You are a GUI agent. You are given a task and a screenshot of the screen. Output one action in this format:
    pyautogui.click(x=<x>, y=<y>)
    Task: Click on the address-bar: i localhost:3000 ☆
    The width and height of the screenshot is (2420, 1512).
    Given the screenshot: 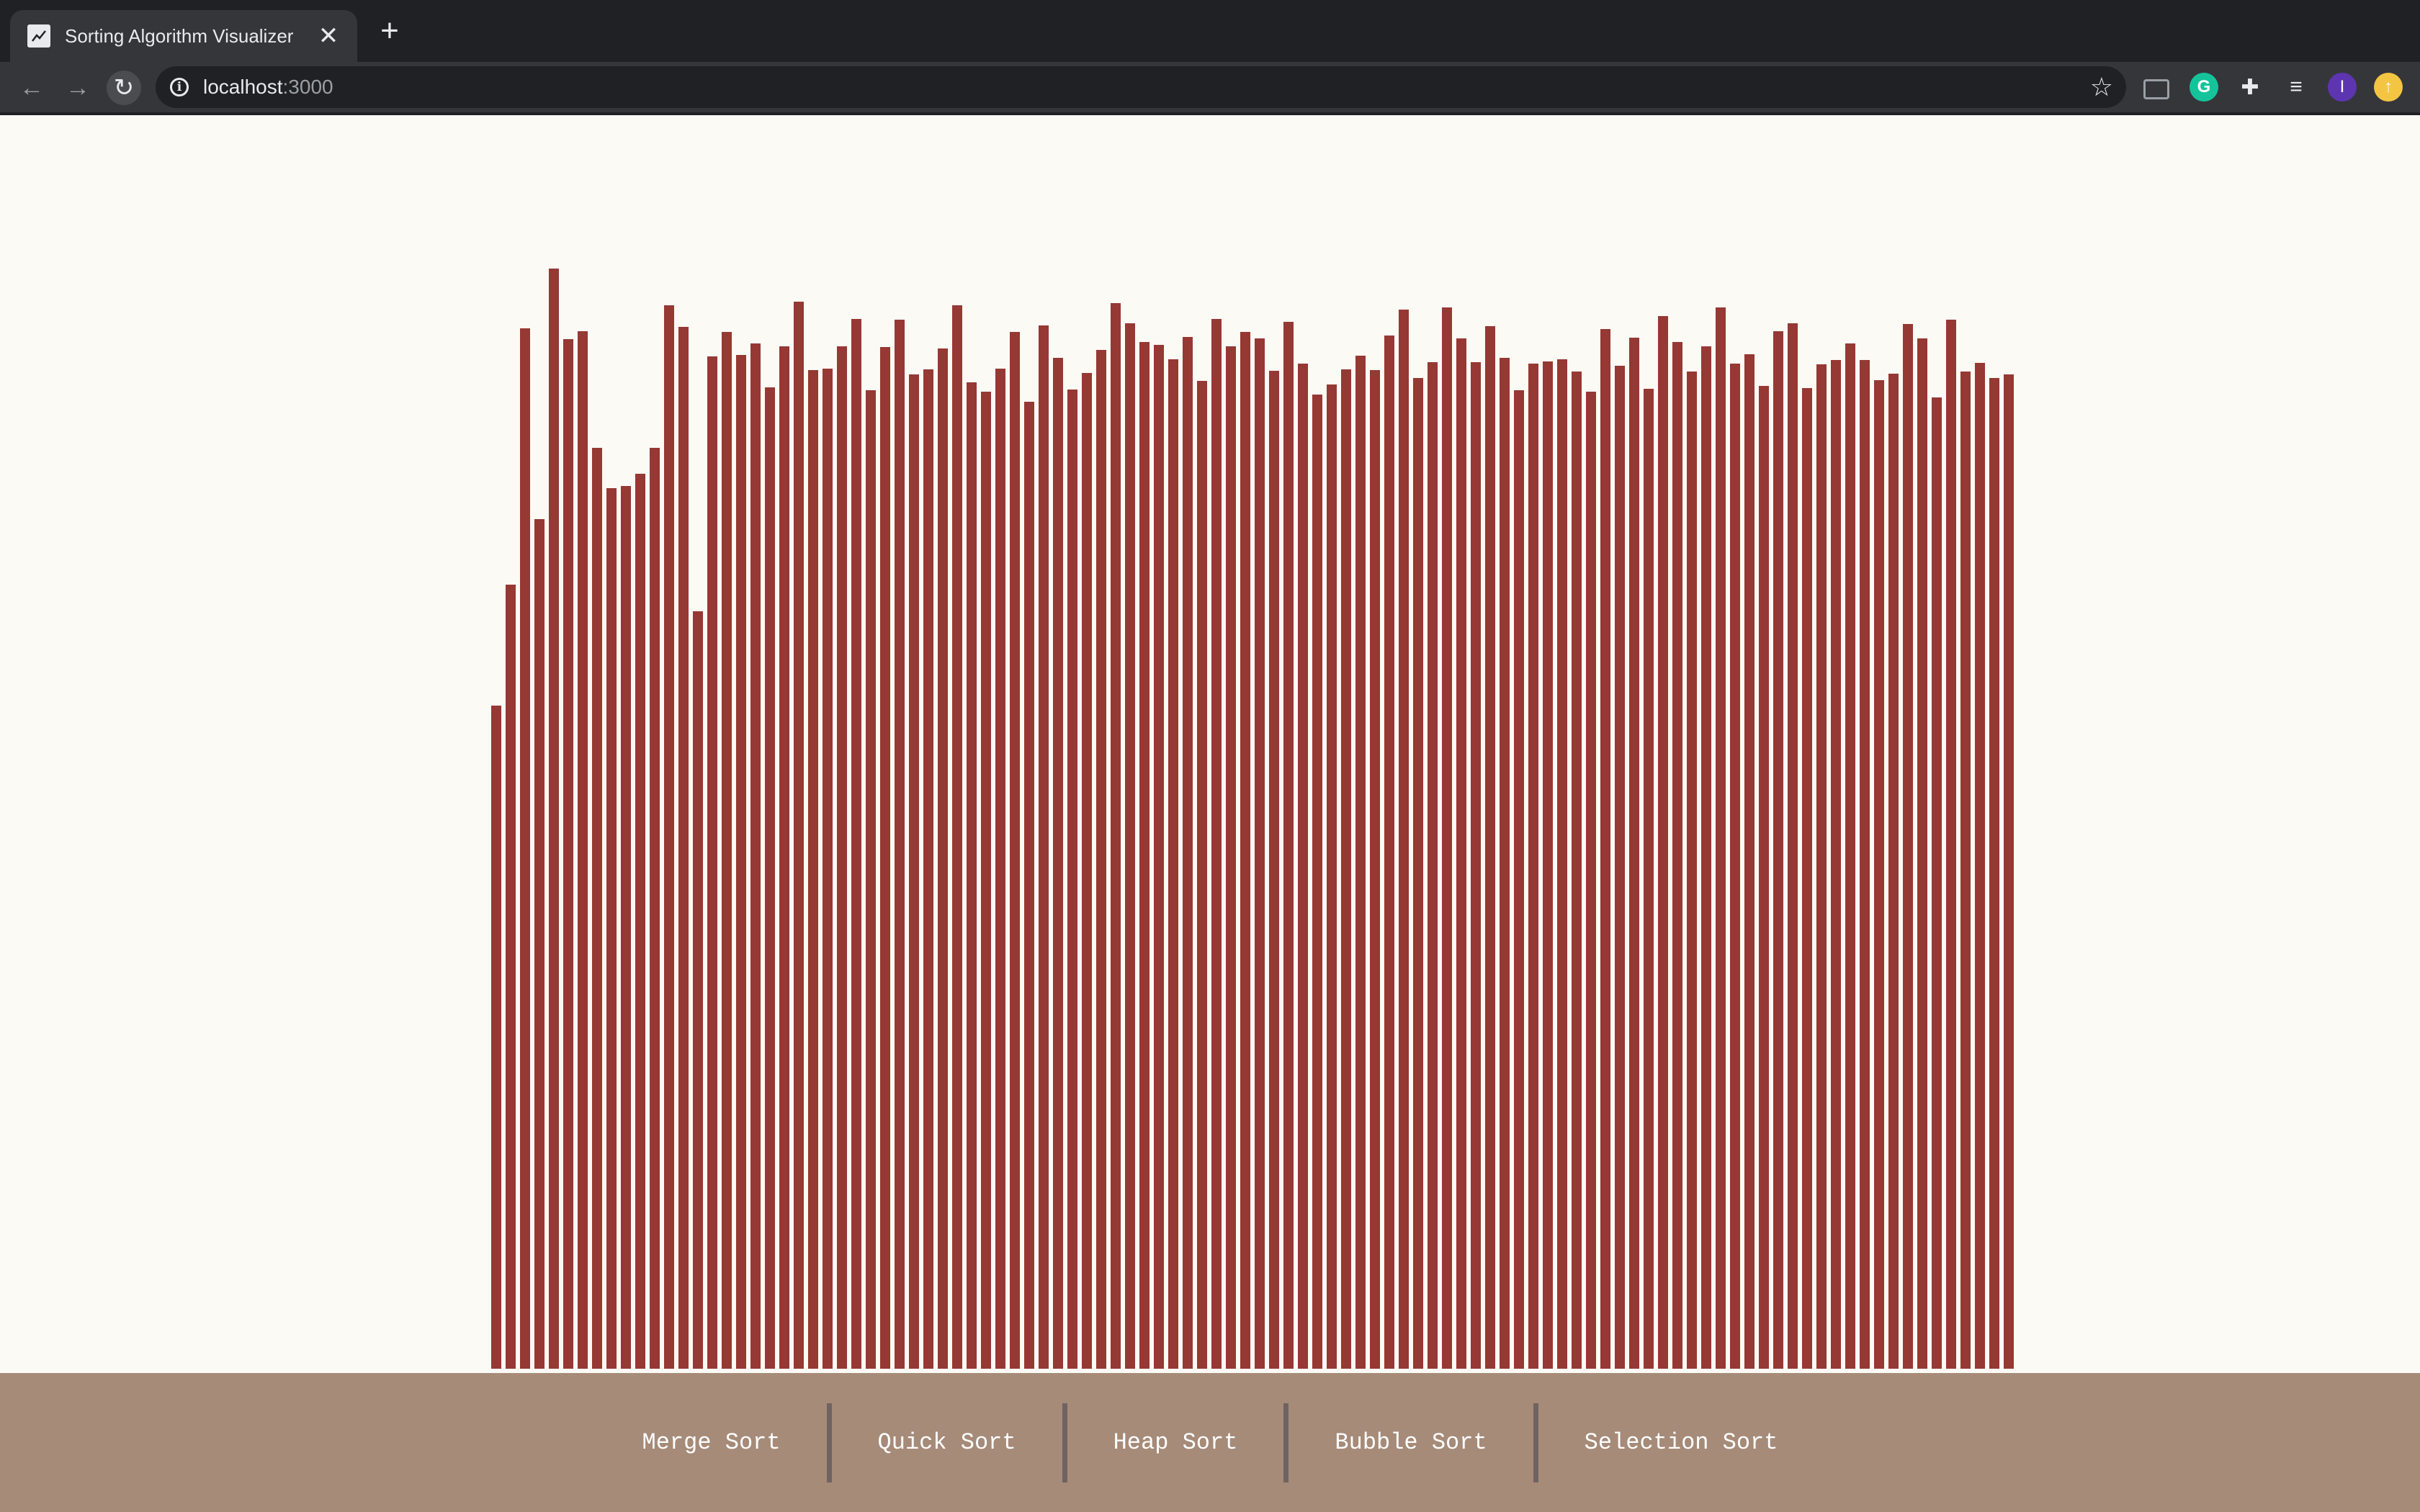 What is the action you would take?
    pyautogui.click(x=1141, y=87)
    